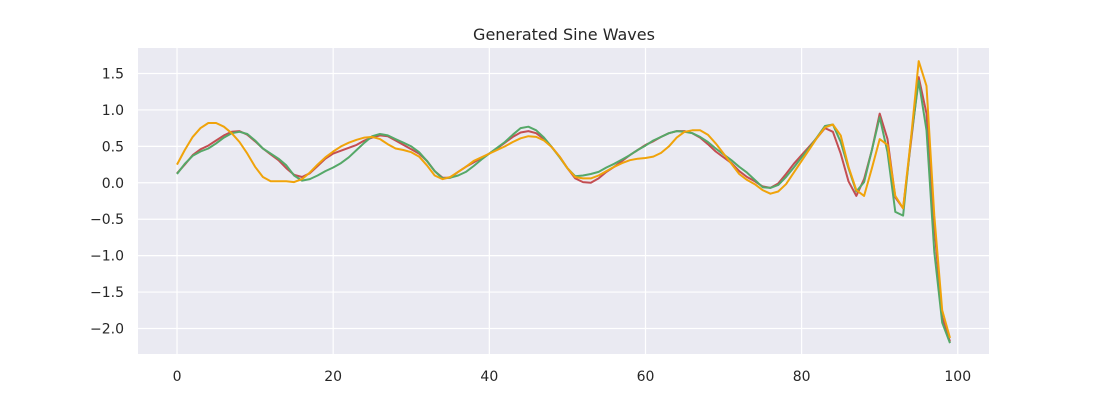 This screenshot has width=1100, height=400. Describe the element at coordinates (107, 202) in the screenshot. I see `y-axis: 1.5 1.0 0.5 0.0 −0.5 −1.0 −1.5 −2.0` at that location.